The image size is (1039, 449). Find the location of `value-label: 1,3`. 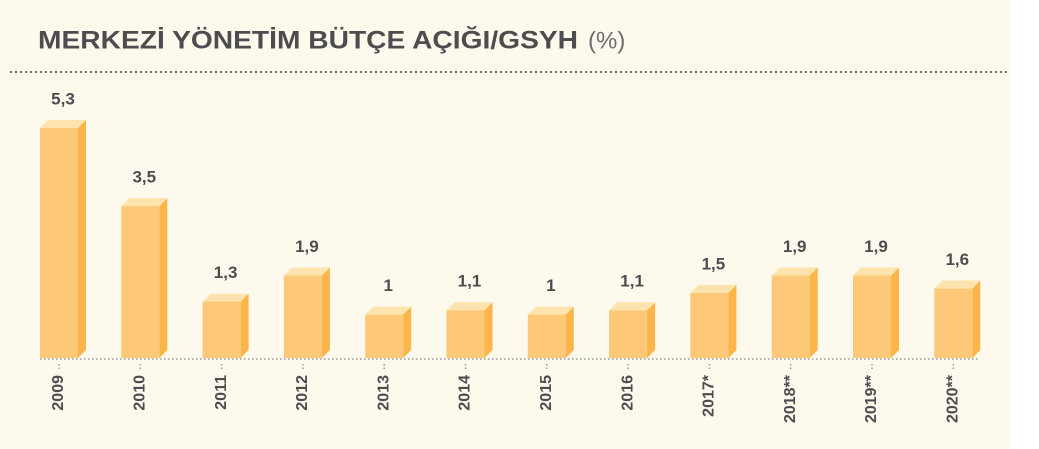

value-label: 1,3 is located at coordinates (226, 272).